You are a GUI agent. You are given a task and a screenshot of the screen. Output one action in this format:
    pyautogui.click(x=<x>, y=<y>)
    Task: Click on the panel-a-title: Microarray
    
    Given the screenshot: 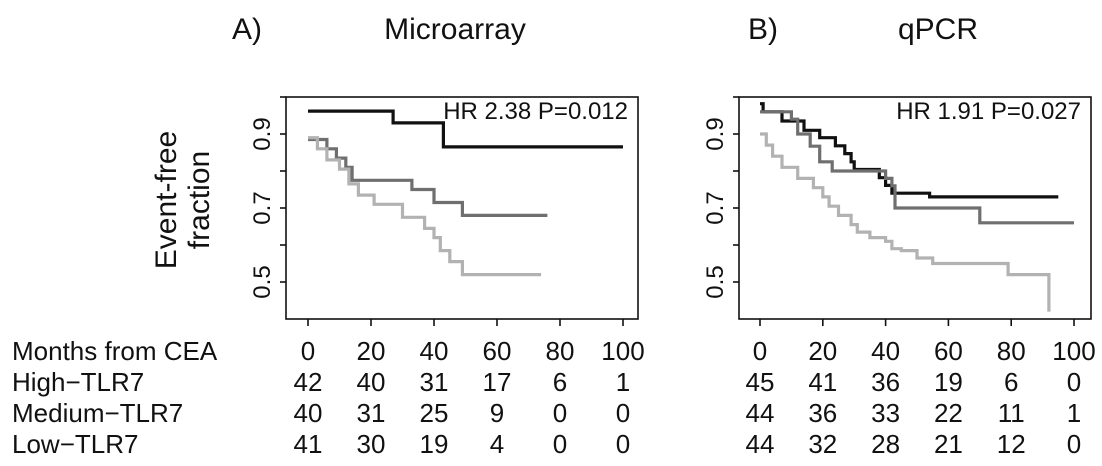 What is the action you would take?
    pyautogui.click(x=455, y=29)
    